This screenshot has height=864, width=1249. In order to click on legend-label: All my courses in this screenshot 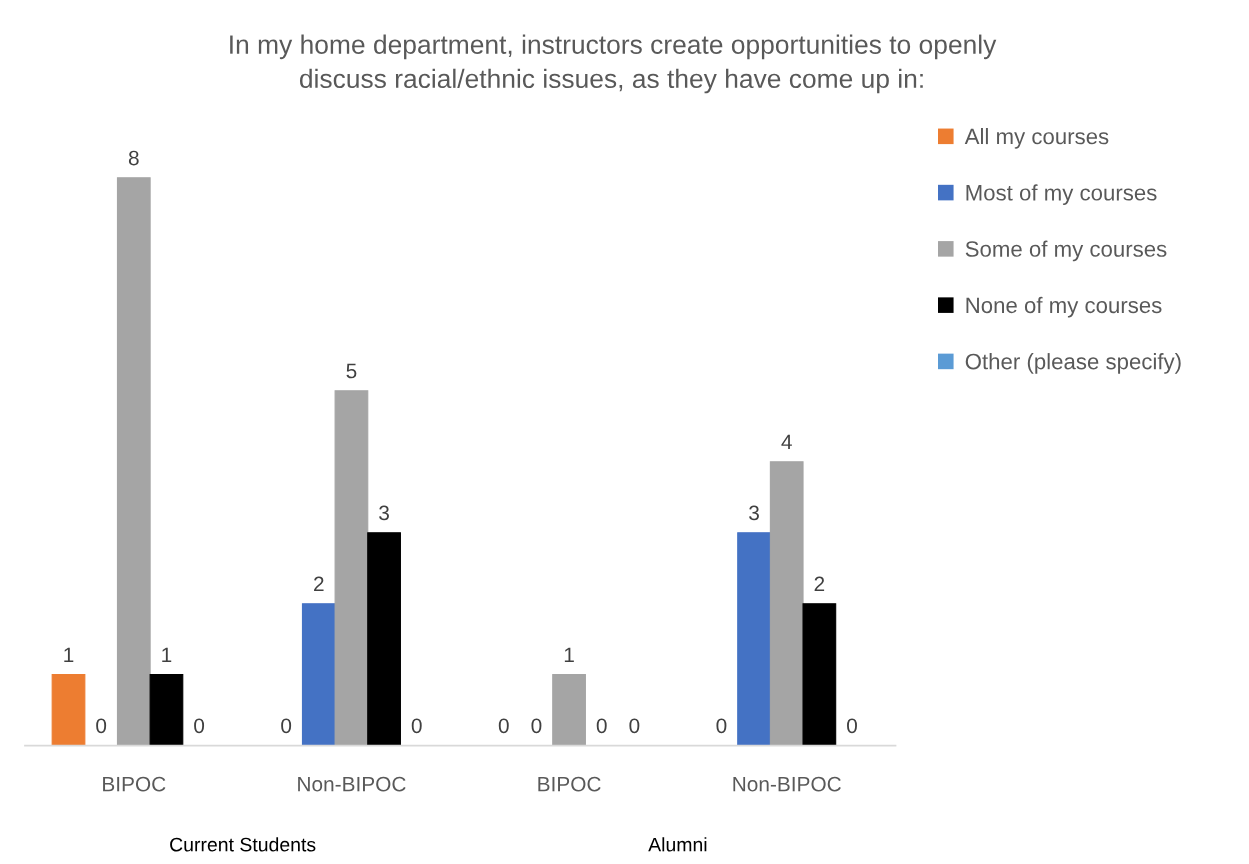, I will do `click(1036, 138)`.